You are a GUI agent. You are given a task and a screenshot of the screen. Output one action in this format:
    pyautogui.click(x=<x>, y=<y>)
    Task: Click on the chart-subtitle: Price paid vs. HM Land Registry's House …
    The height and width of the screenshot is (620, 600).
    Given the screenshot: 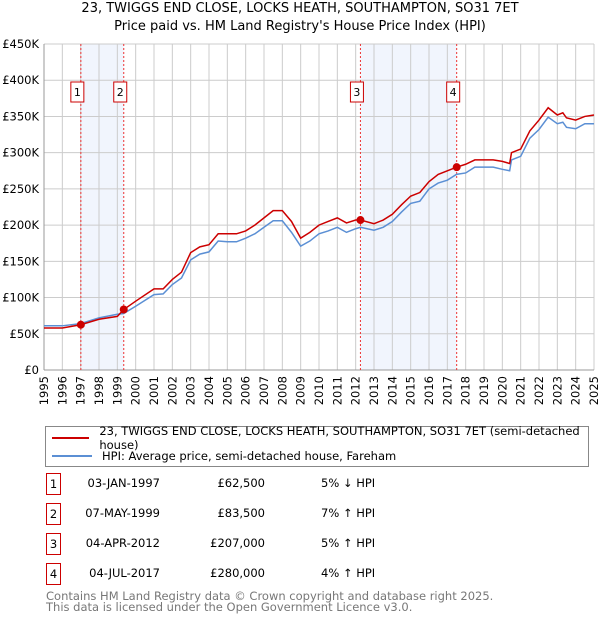 What is the action you would take?
    pyautogui.click(x=300, y=26)
    